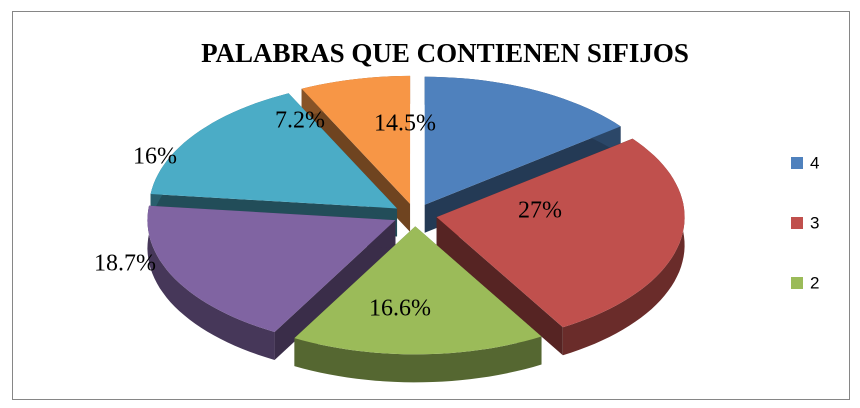  Describe the element at coordinates (155, 157) in the screenshot. I see `data-label: 16%` at that location.